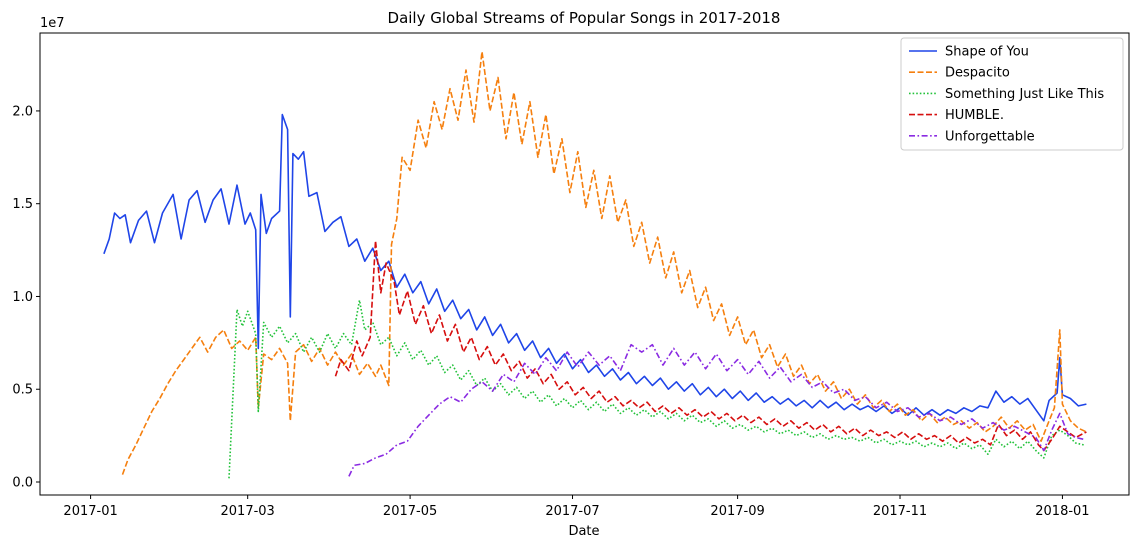  Describe the element at coordinates (987, 52) in the screenshot. I see `legend-label-shape-of-you: Shape of You` at that location.